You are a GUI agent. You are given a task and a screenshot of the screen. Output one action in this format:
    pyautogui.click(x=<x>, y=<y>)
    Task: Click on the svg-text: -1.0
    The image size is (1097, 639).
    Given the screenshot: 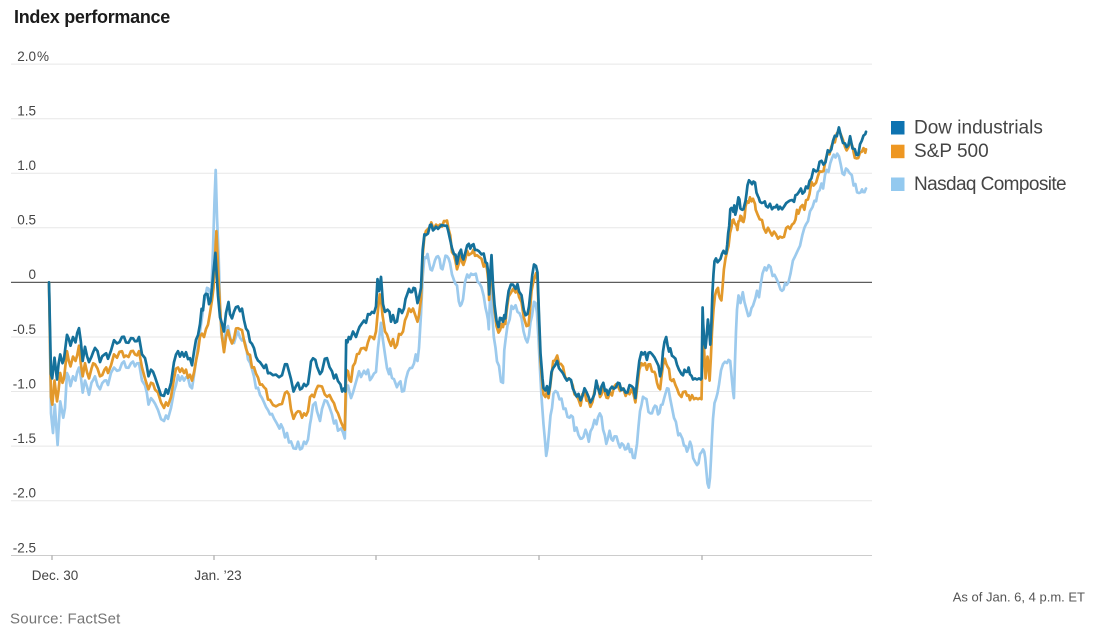 What is the action you would take?
    pyautogui.click(x=24, y=383)
    